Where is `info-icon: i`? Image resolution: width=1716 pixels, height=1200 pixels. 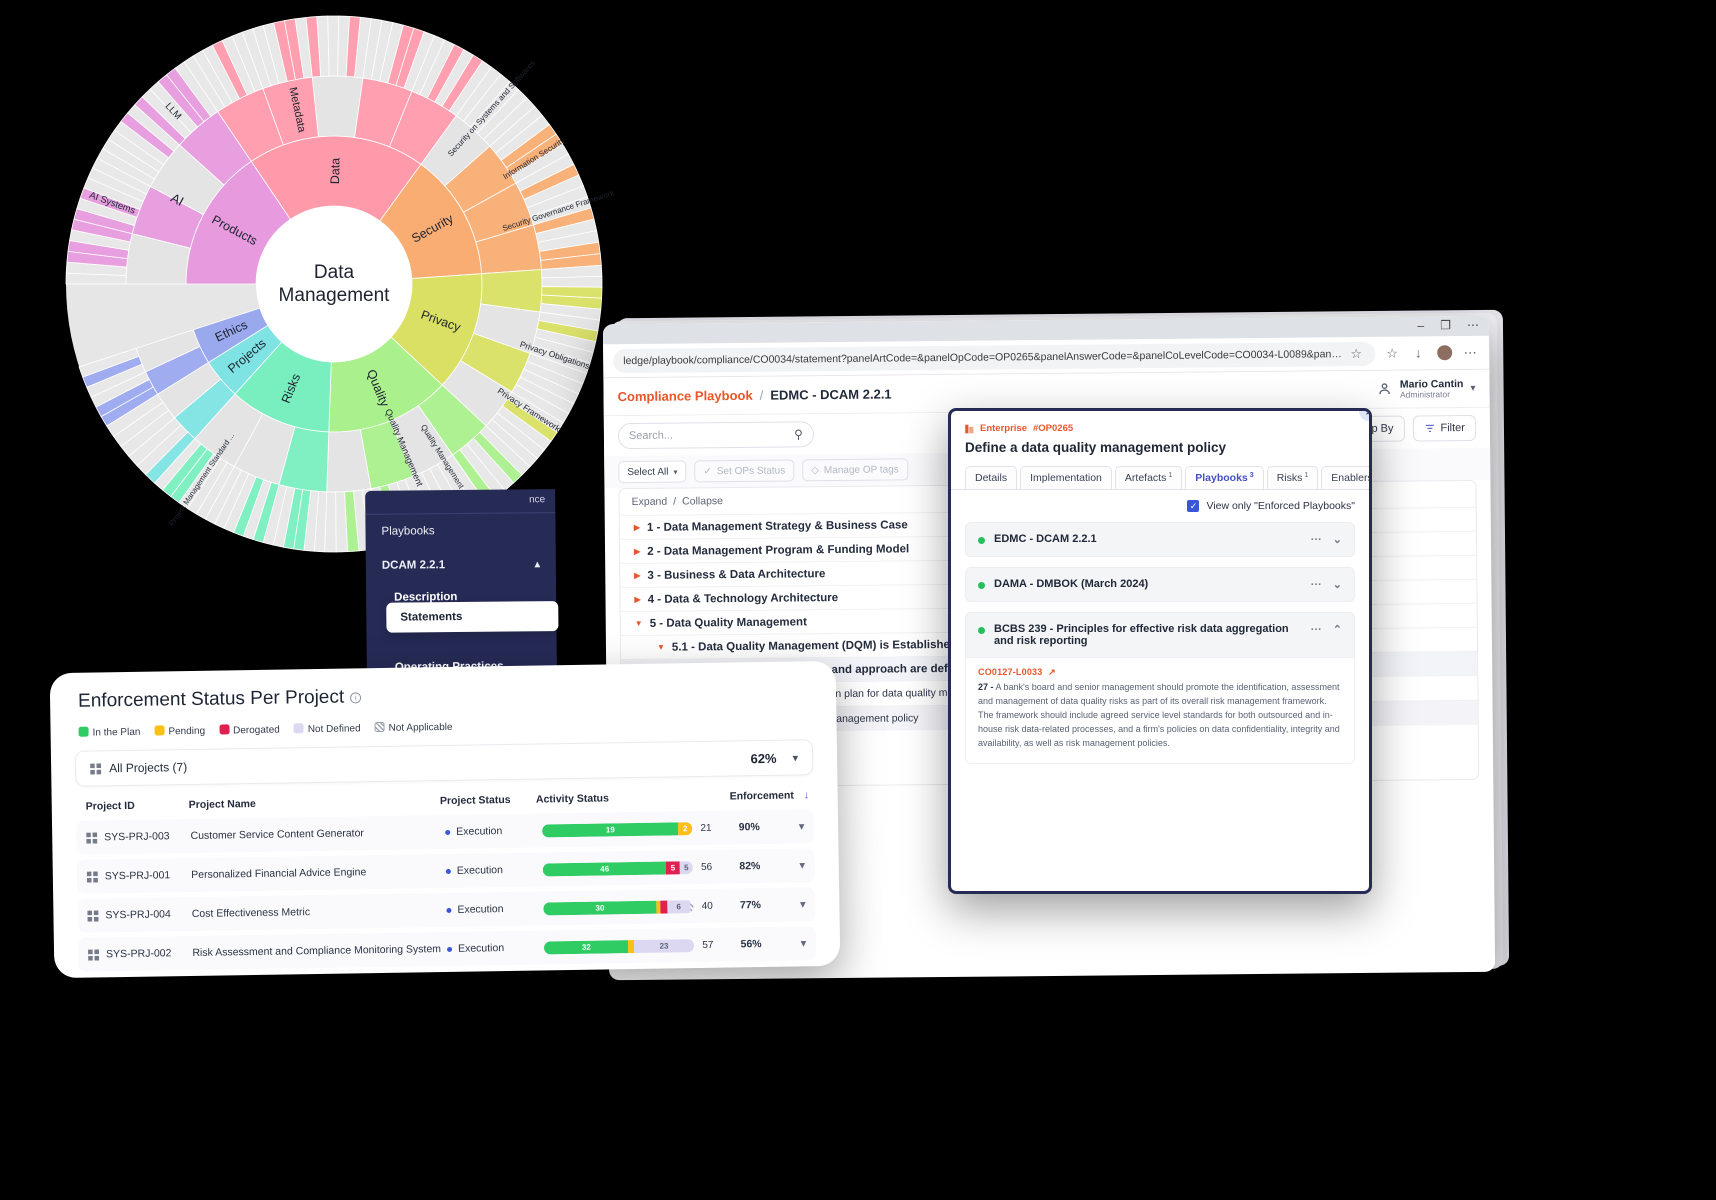
info-icon: i is located at coordinates (356, 697).